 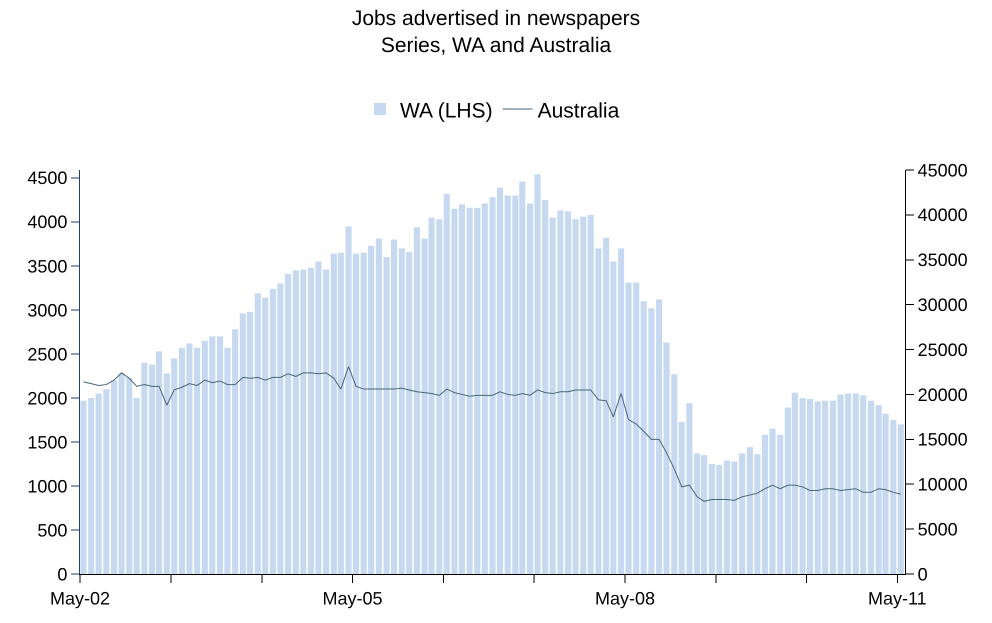 I want to click on y2-tick-label: 45000, so click(x=943, y=170).